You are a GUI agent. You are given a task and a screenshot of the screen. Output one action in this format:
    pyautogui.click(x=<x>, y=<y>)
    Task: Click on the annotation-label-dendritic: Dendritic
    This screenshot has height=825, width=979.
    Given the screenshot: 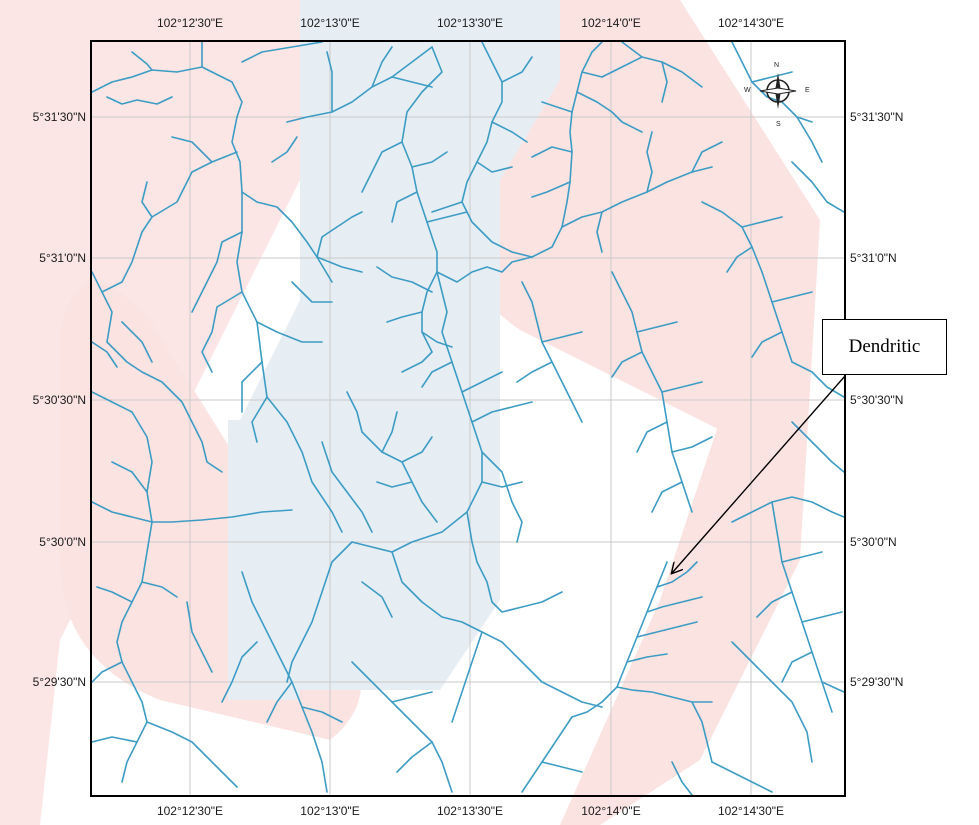 What is the action you would take?
    pyautogui.click(x=884, y=347)
    